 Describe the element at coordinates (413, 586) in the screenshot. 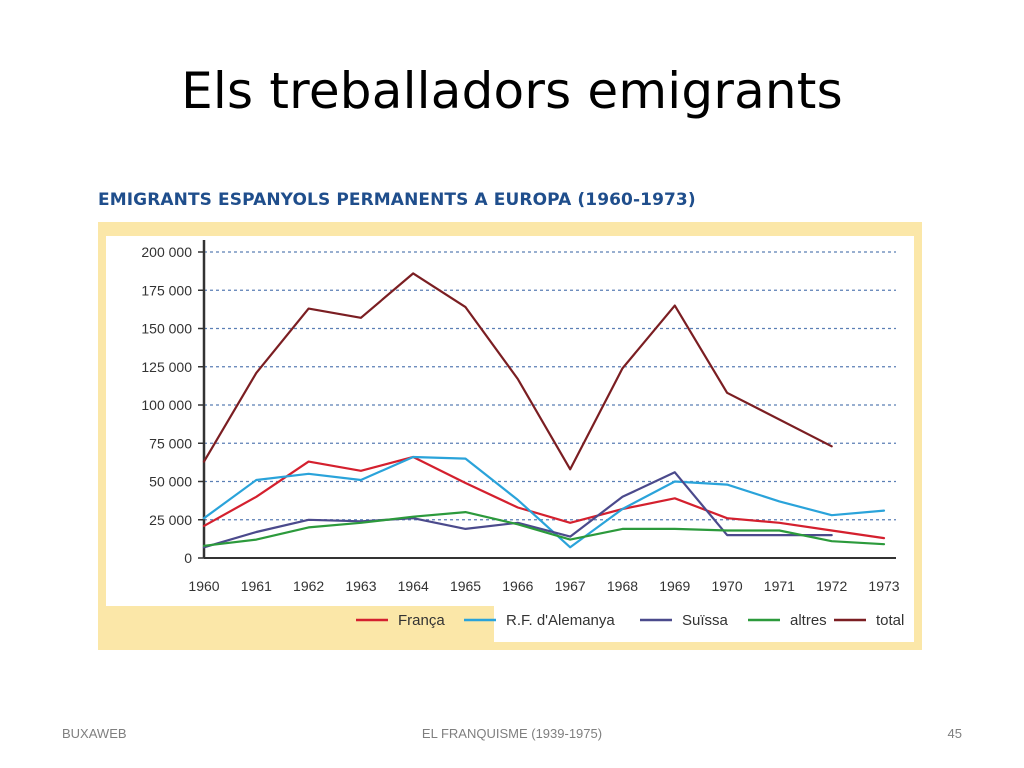

I see `x-tick-label: 1964` at that location.